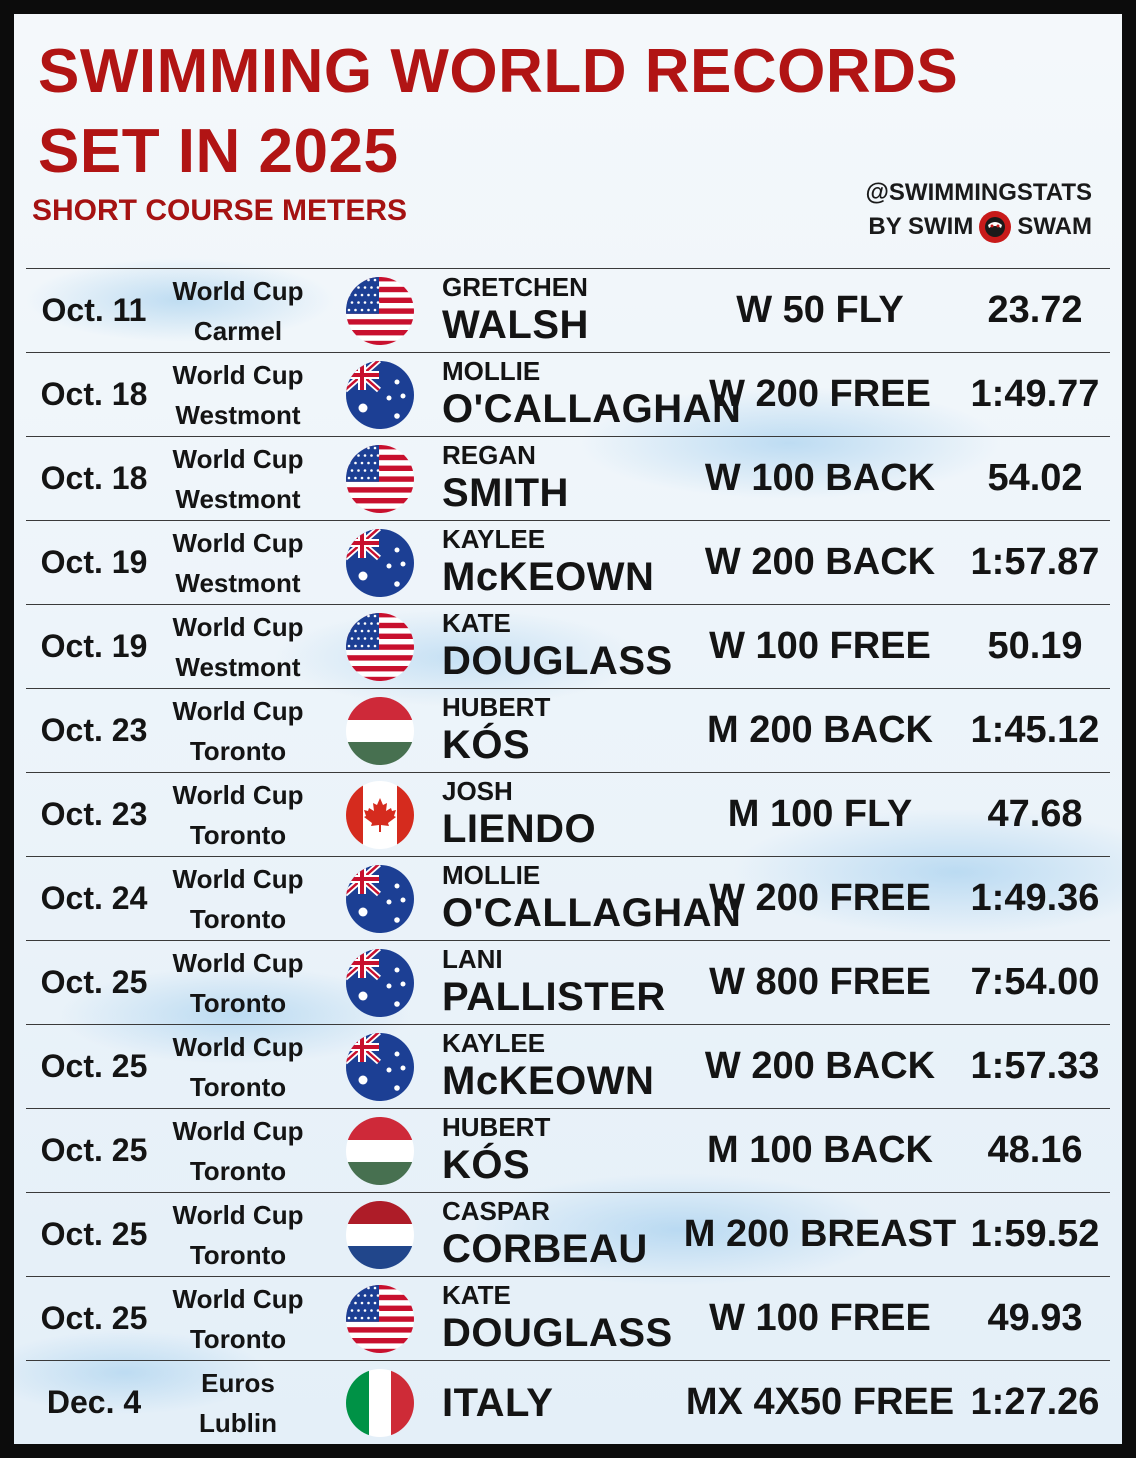  What do you see at coordinates (1035, 1318) in the screenshot?
I see `record-time: 49.93` at bounding box center [1035, 1318].